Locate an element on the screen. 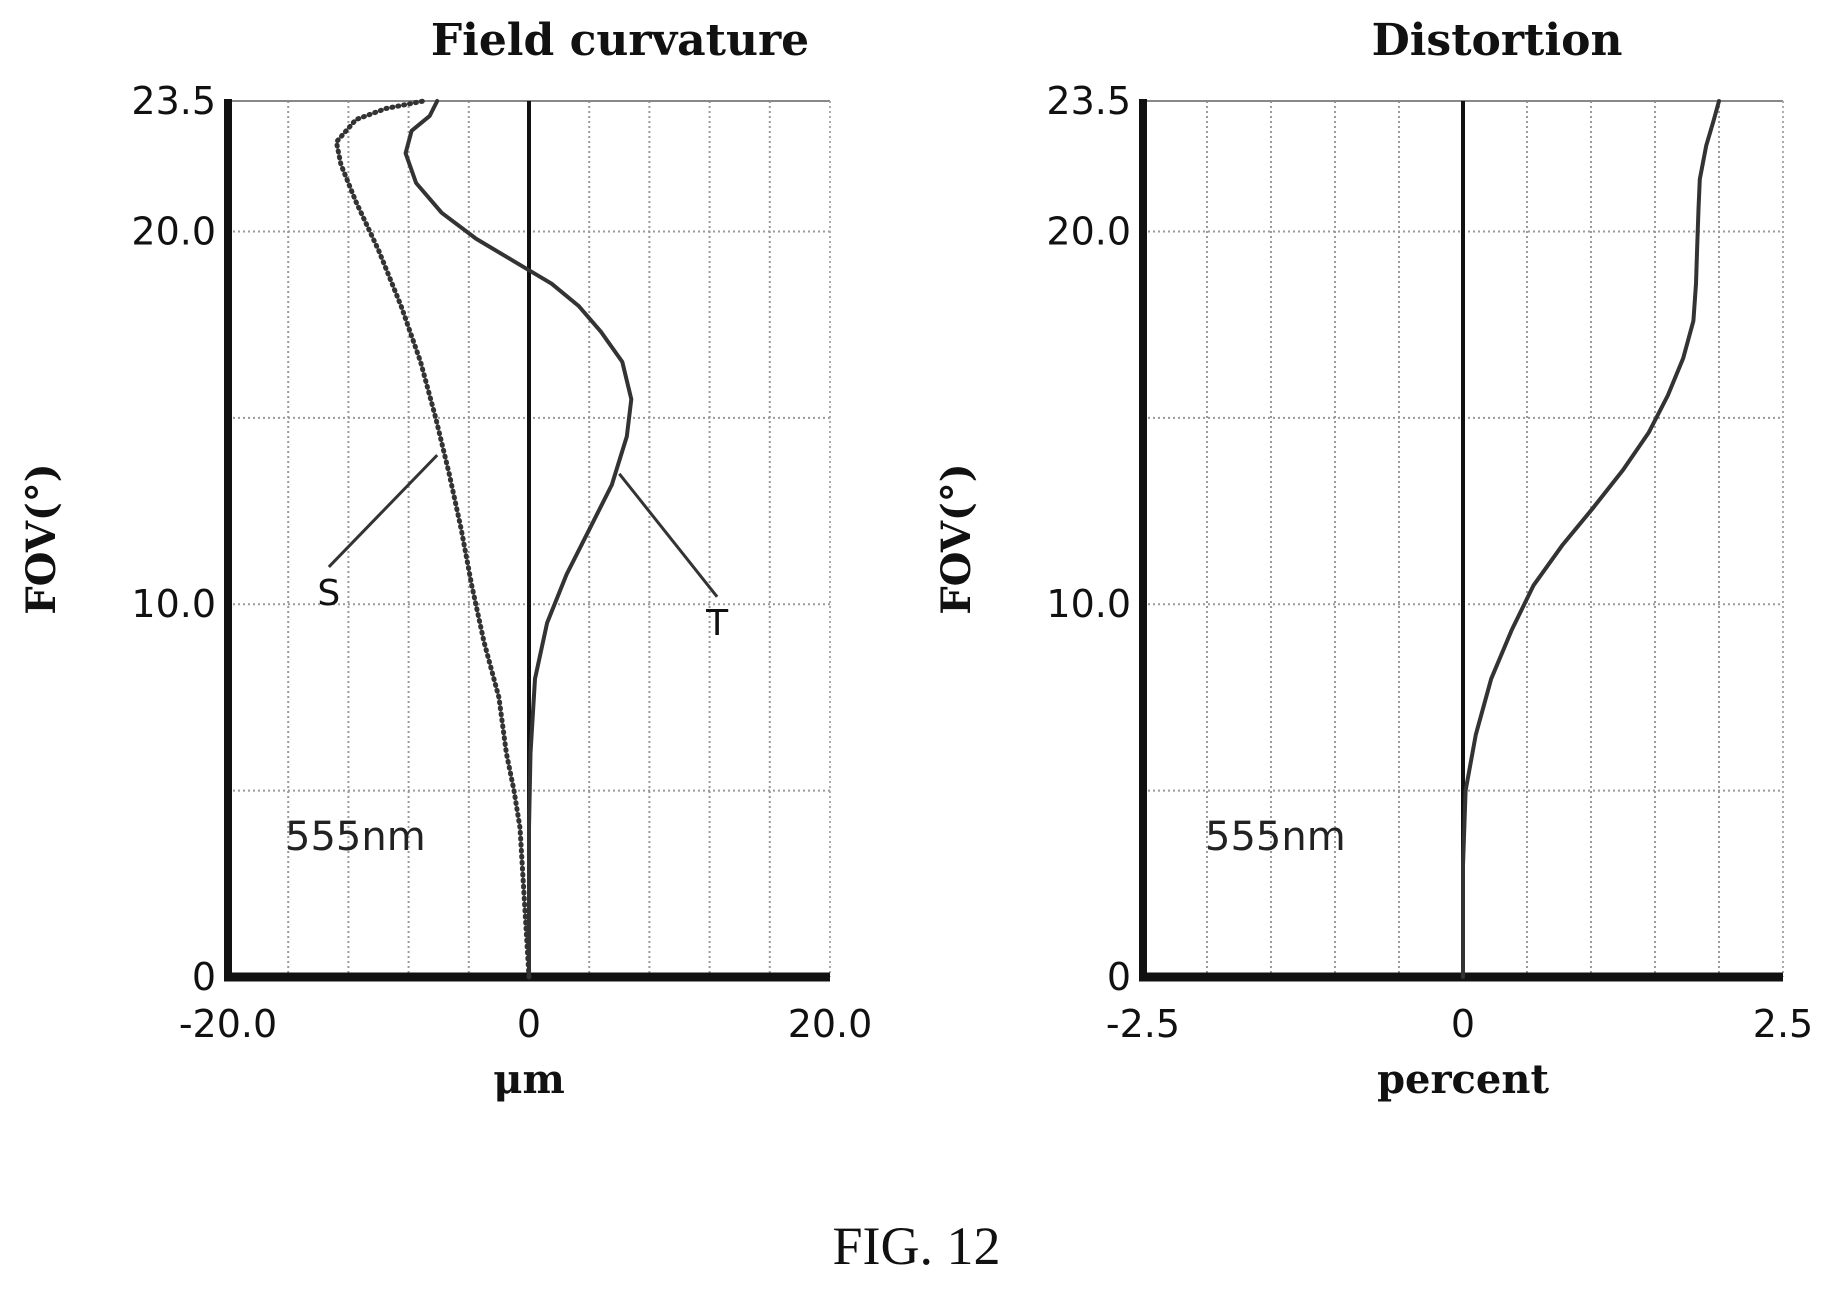 The height and width of the screenshot is (1295, 1833). series-label-s: S is located at coordinates (328, 593).